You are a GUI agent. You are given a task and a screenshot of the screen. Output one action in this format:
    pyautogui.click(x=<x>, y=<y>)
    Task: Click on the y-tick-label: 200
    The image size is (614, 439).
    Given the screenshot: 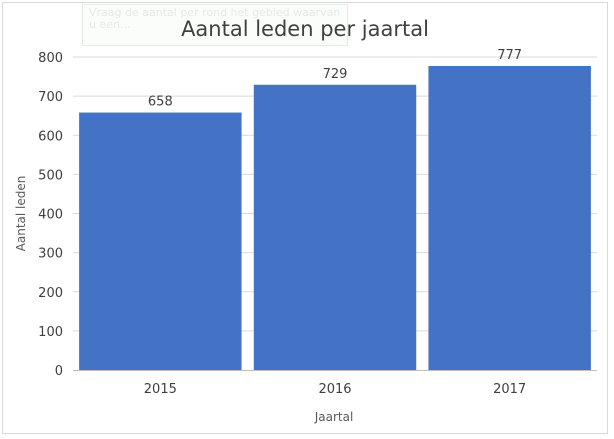 What is the action you would take?
    pyautogui.click(x=50, y=293)
    